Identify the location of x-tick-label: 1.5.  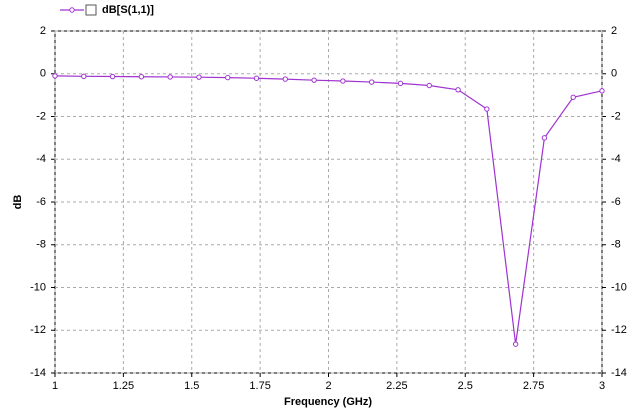
(191, 386).